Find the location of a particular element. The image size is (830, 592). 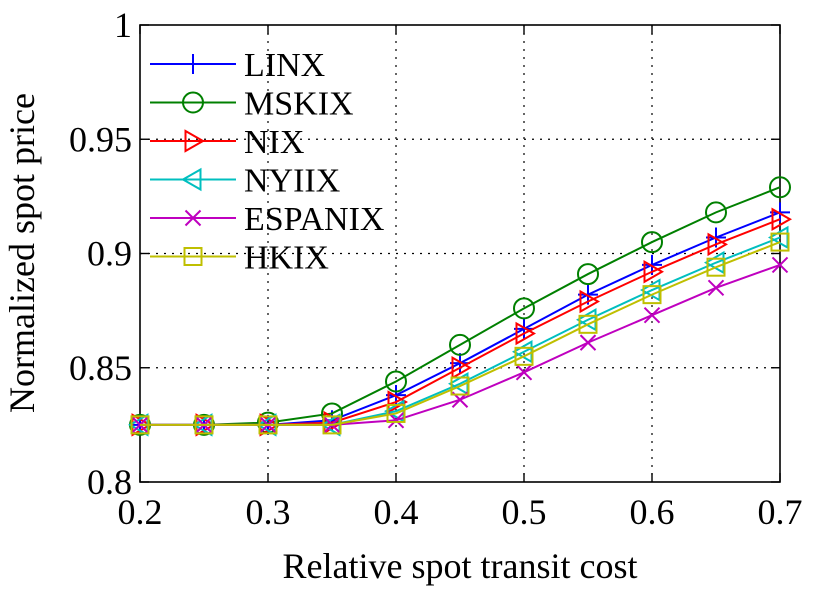

x-tick-label: 0.4 is located at coordinates (396, 512).